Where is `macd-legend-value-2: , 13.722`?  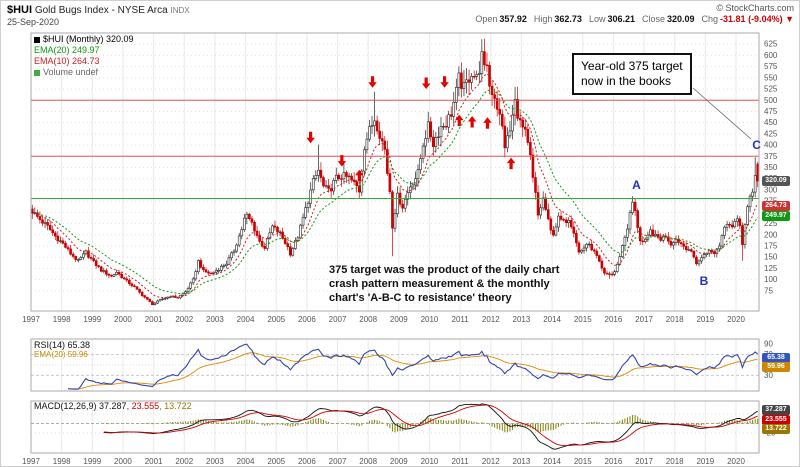 macd-legend-value-2: , 13.722 is located at coordinates (175, 406).